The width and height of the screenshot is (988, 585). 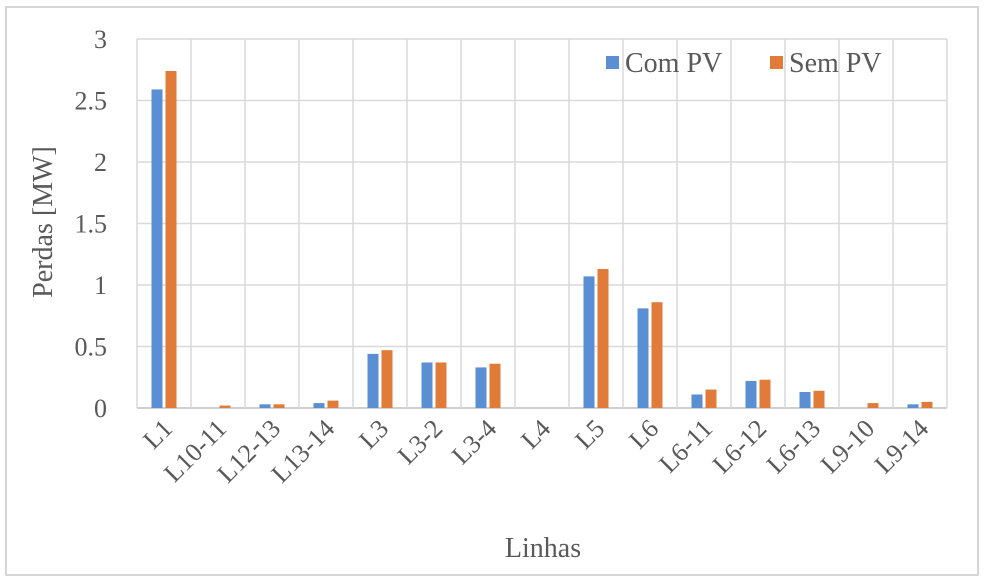 What do you see at coordinates (603, 338) in the screenshot?
I see `bar-sem-pv-l5` at bounding box center [603, 338].